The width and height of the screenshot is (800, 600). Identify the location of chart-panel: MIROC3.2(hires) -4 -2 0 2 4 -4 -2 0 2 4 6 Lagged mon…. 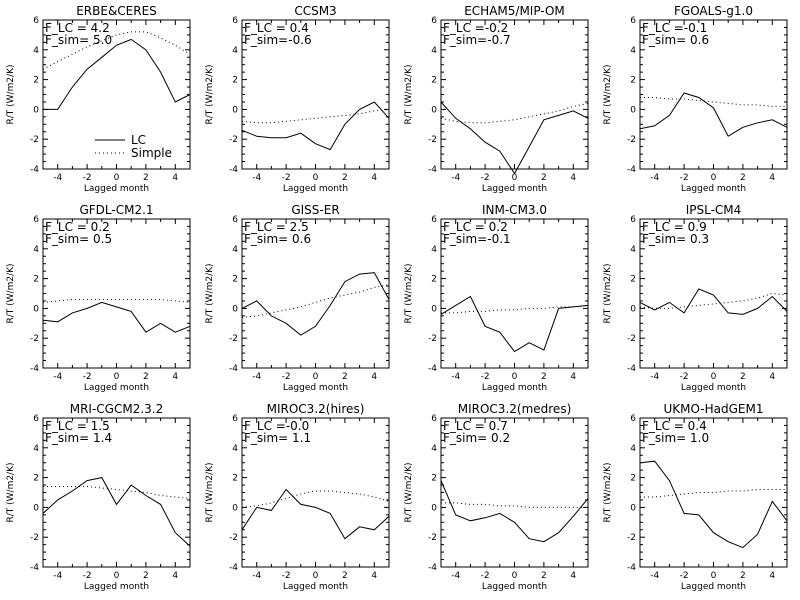
(297, 497).